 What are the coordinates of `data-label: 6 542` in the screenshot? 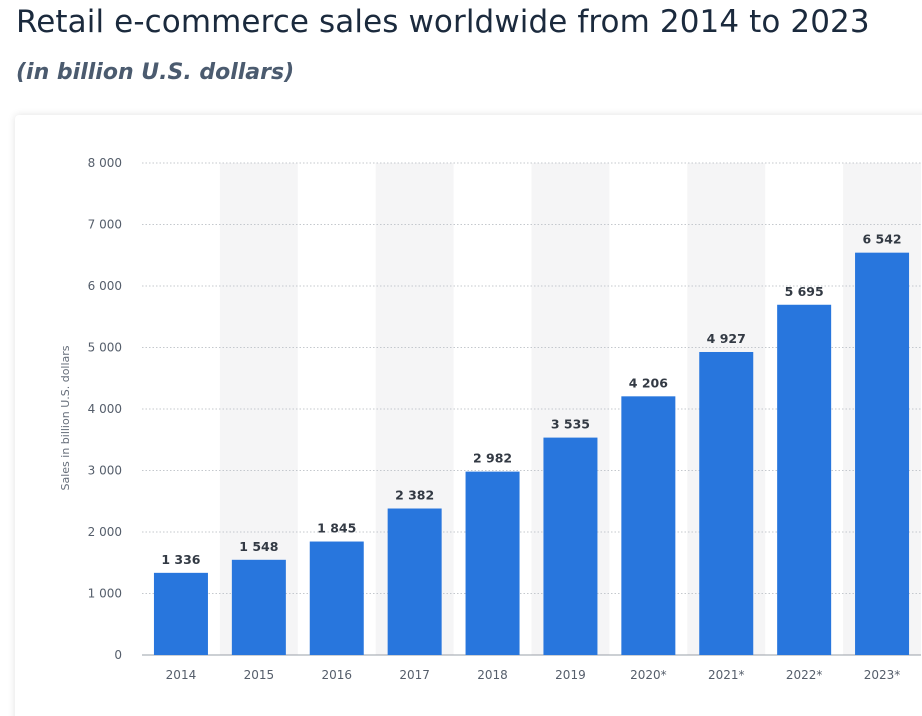 It's located at (881, 239).